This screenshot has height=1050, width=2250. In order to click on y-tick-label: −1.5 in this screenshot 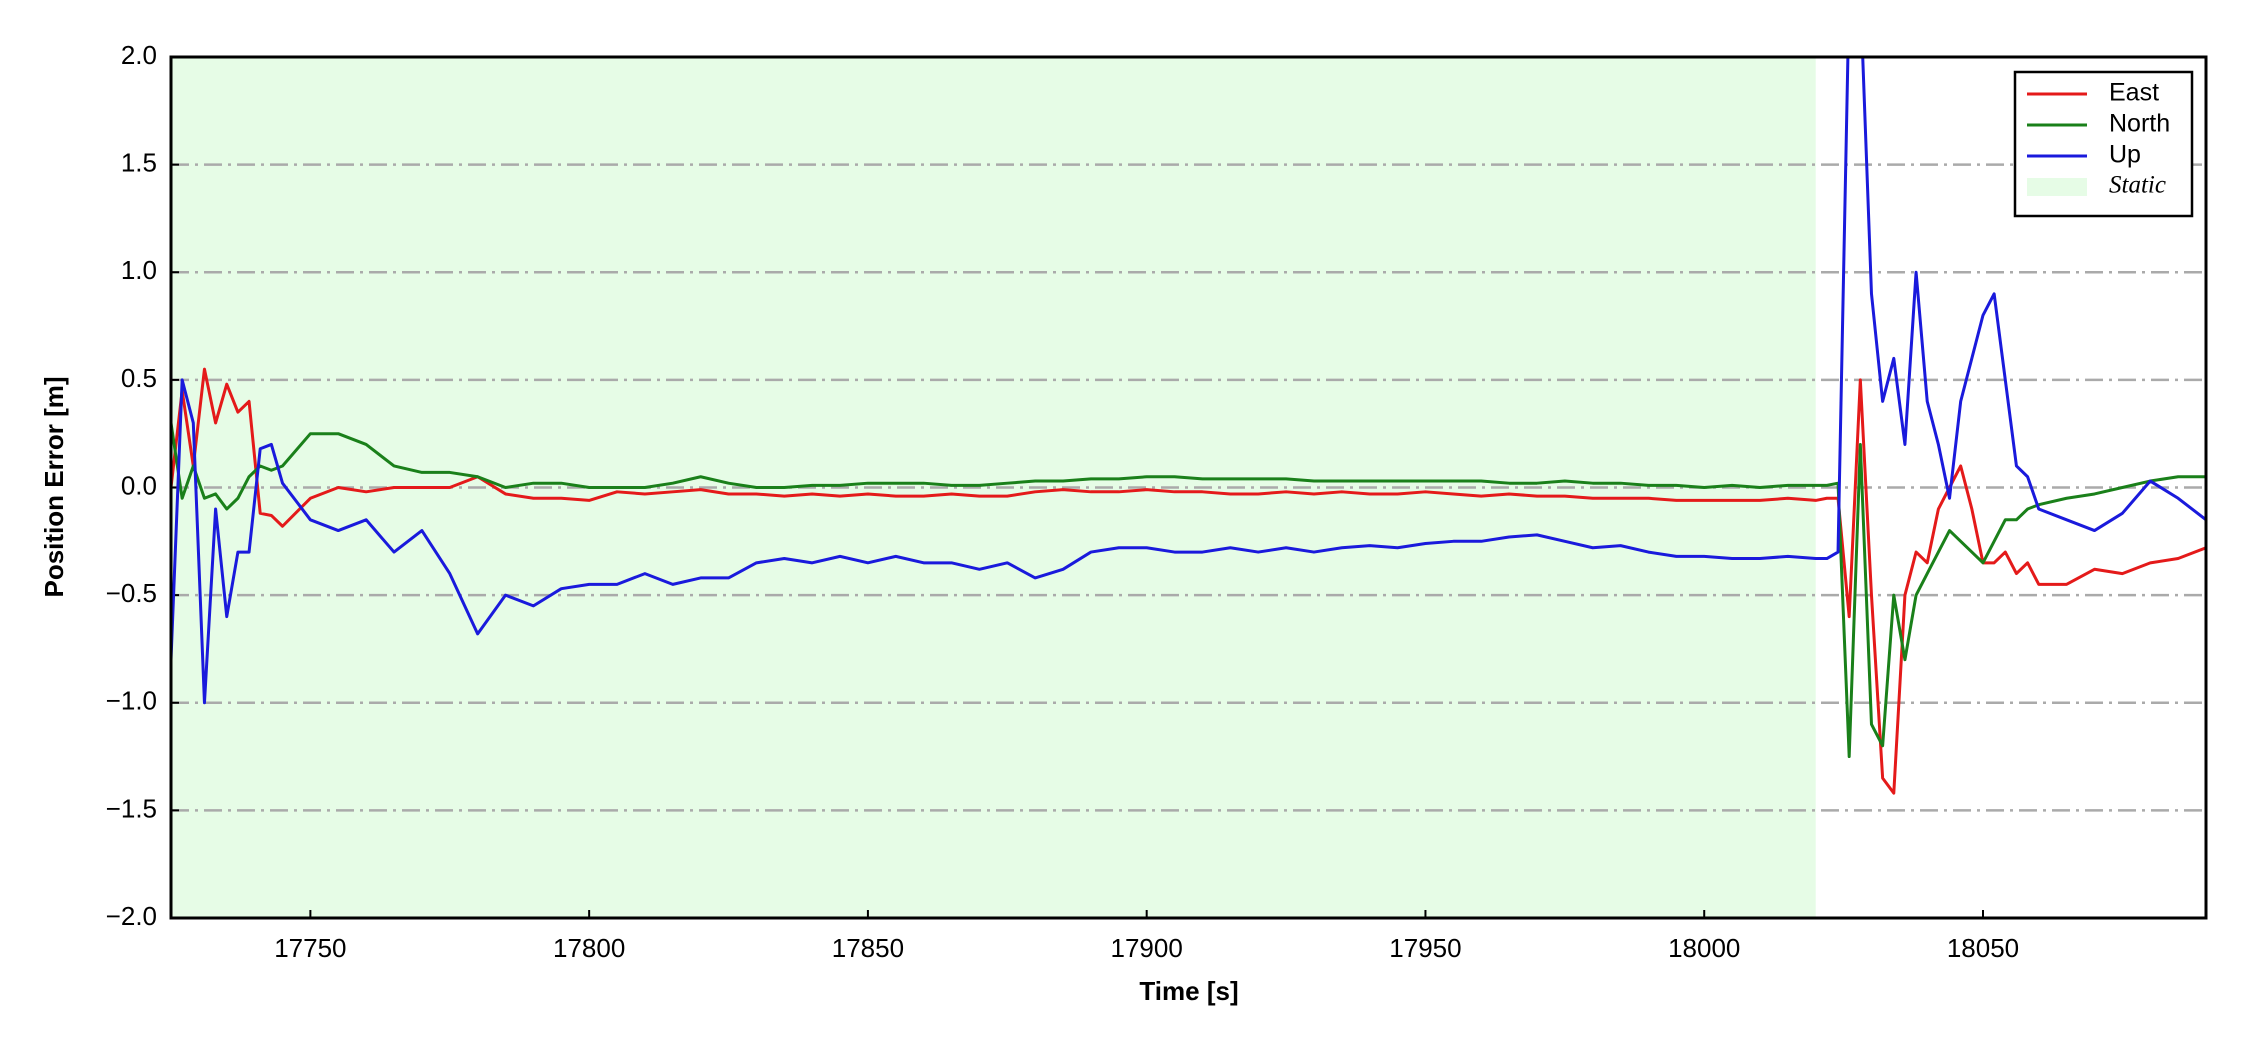, I will do `click(131, 808)`.